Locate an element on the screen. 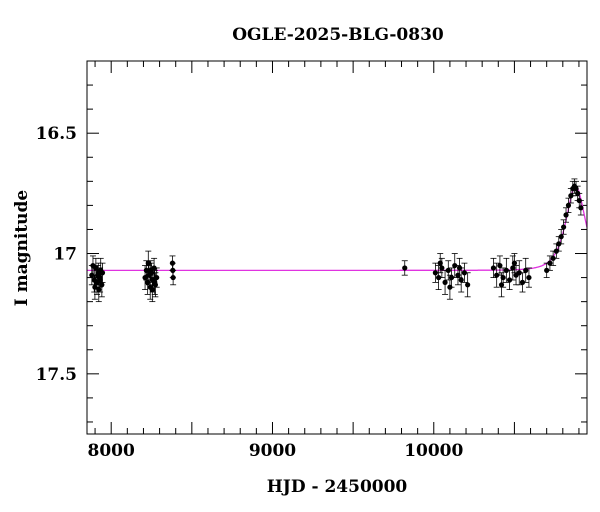  x-tick-label: 9000 is located at coordinates (272, 451).